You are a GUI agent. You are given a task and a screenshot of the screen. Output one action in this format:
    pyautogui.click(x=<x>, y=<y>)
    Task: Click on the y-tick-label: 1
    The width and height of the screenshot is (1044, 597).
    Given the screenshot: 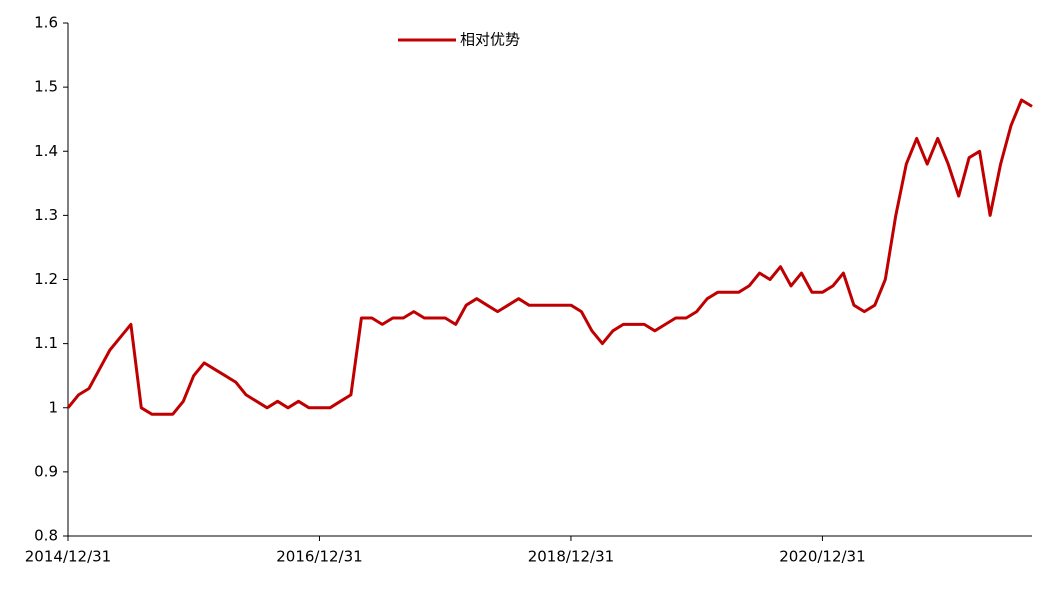 What is the action you would take?
    pyautogui.click(x=53, y=407)
    